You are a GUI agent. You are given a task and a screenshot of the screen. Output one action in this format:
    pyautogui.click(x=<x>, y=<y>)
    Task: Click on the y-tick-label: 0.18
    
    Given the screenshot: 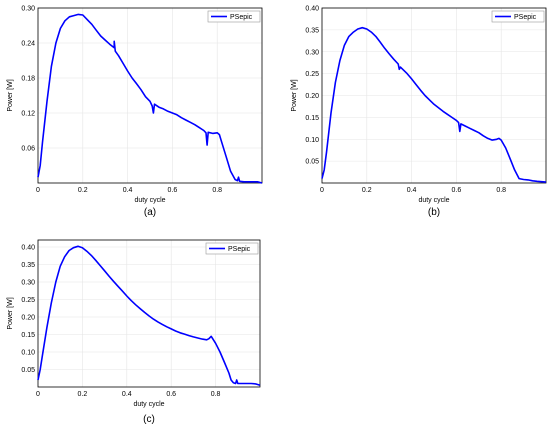 What is the action you would take?
    pyautogui.click(x=28, y=79)
    